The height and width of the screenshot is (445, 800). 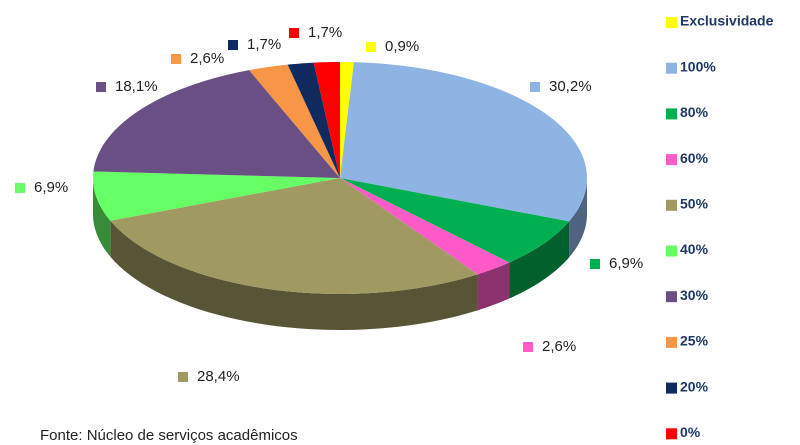 What do you see at coordinates (570, 86) in the screenshot?
I see `data-label: 30,2%` at bounding box center [570, 86].